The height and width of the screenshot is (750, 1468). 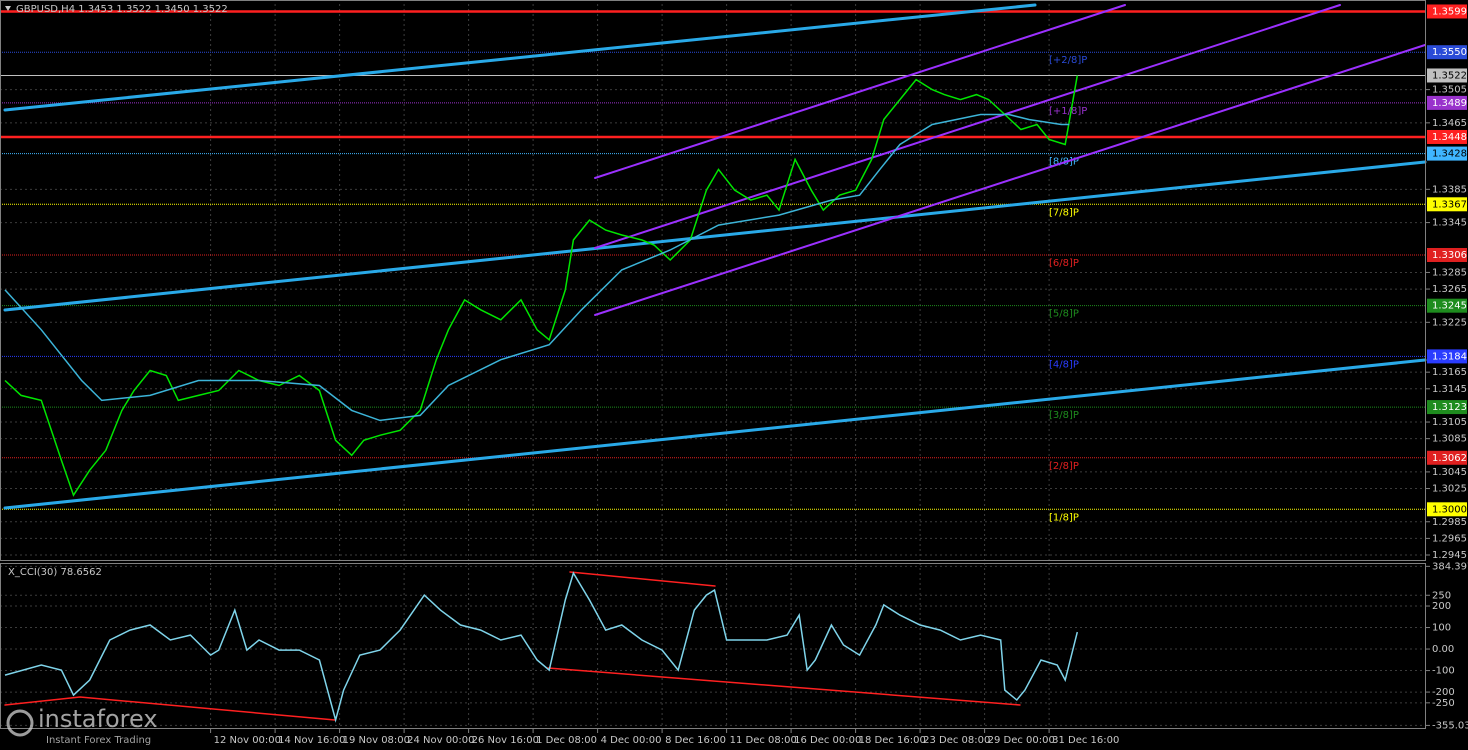 I want to click on x-tick-label: 4 Dec 00:00, so click(x=631, y=740).